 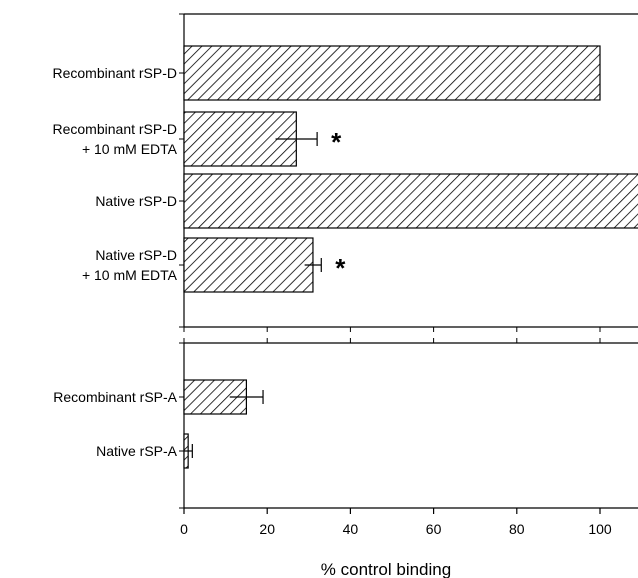 I want to click on x-tick-label: 20, so click(x=267, y=529).